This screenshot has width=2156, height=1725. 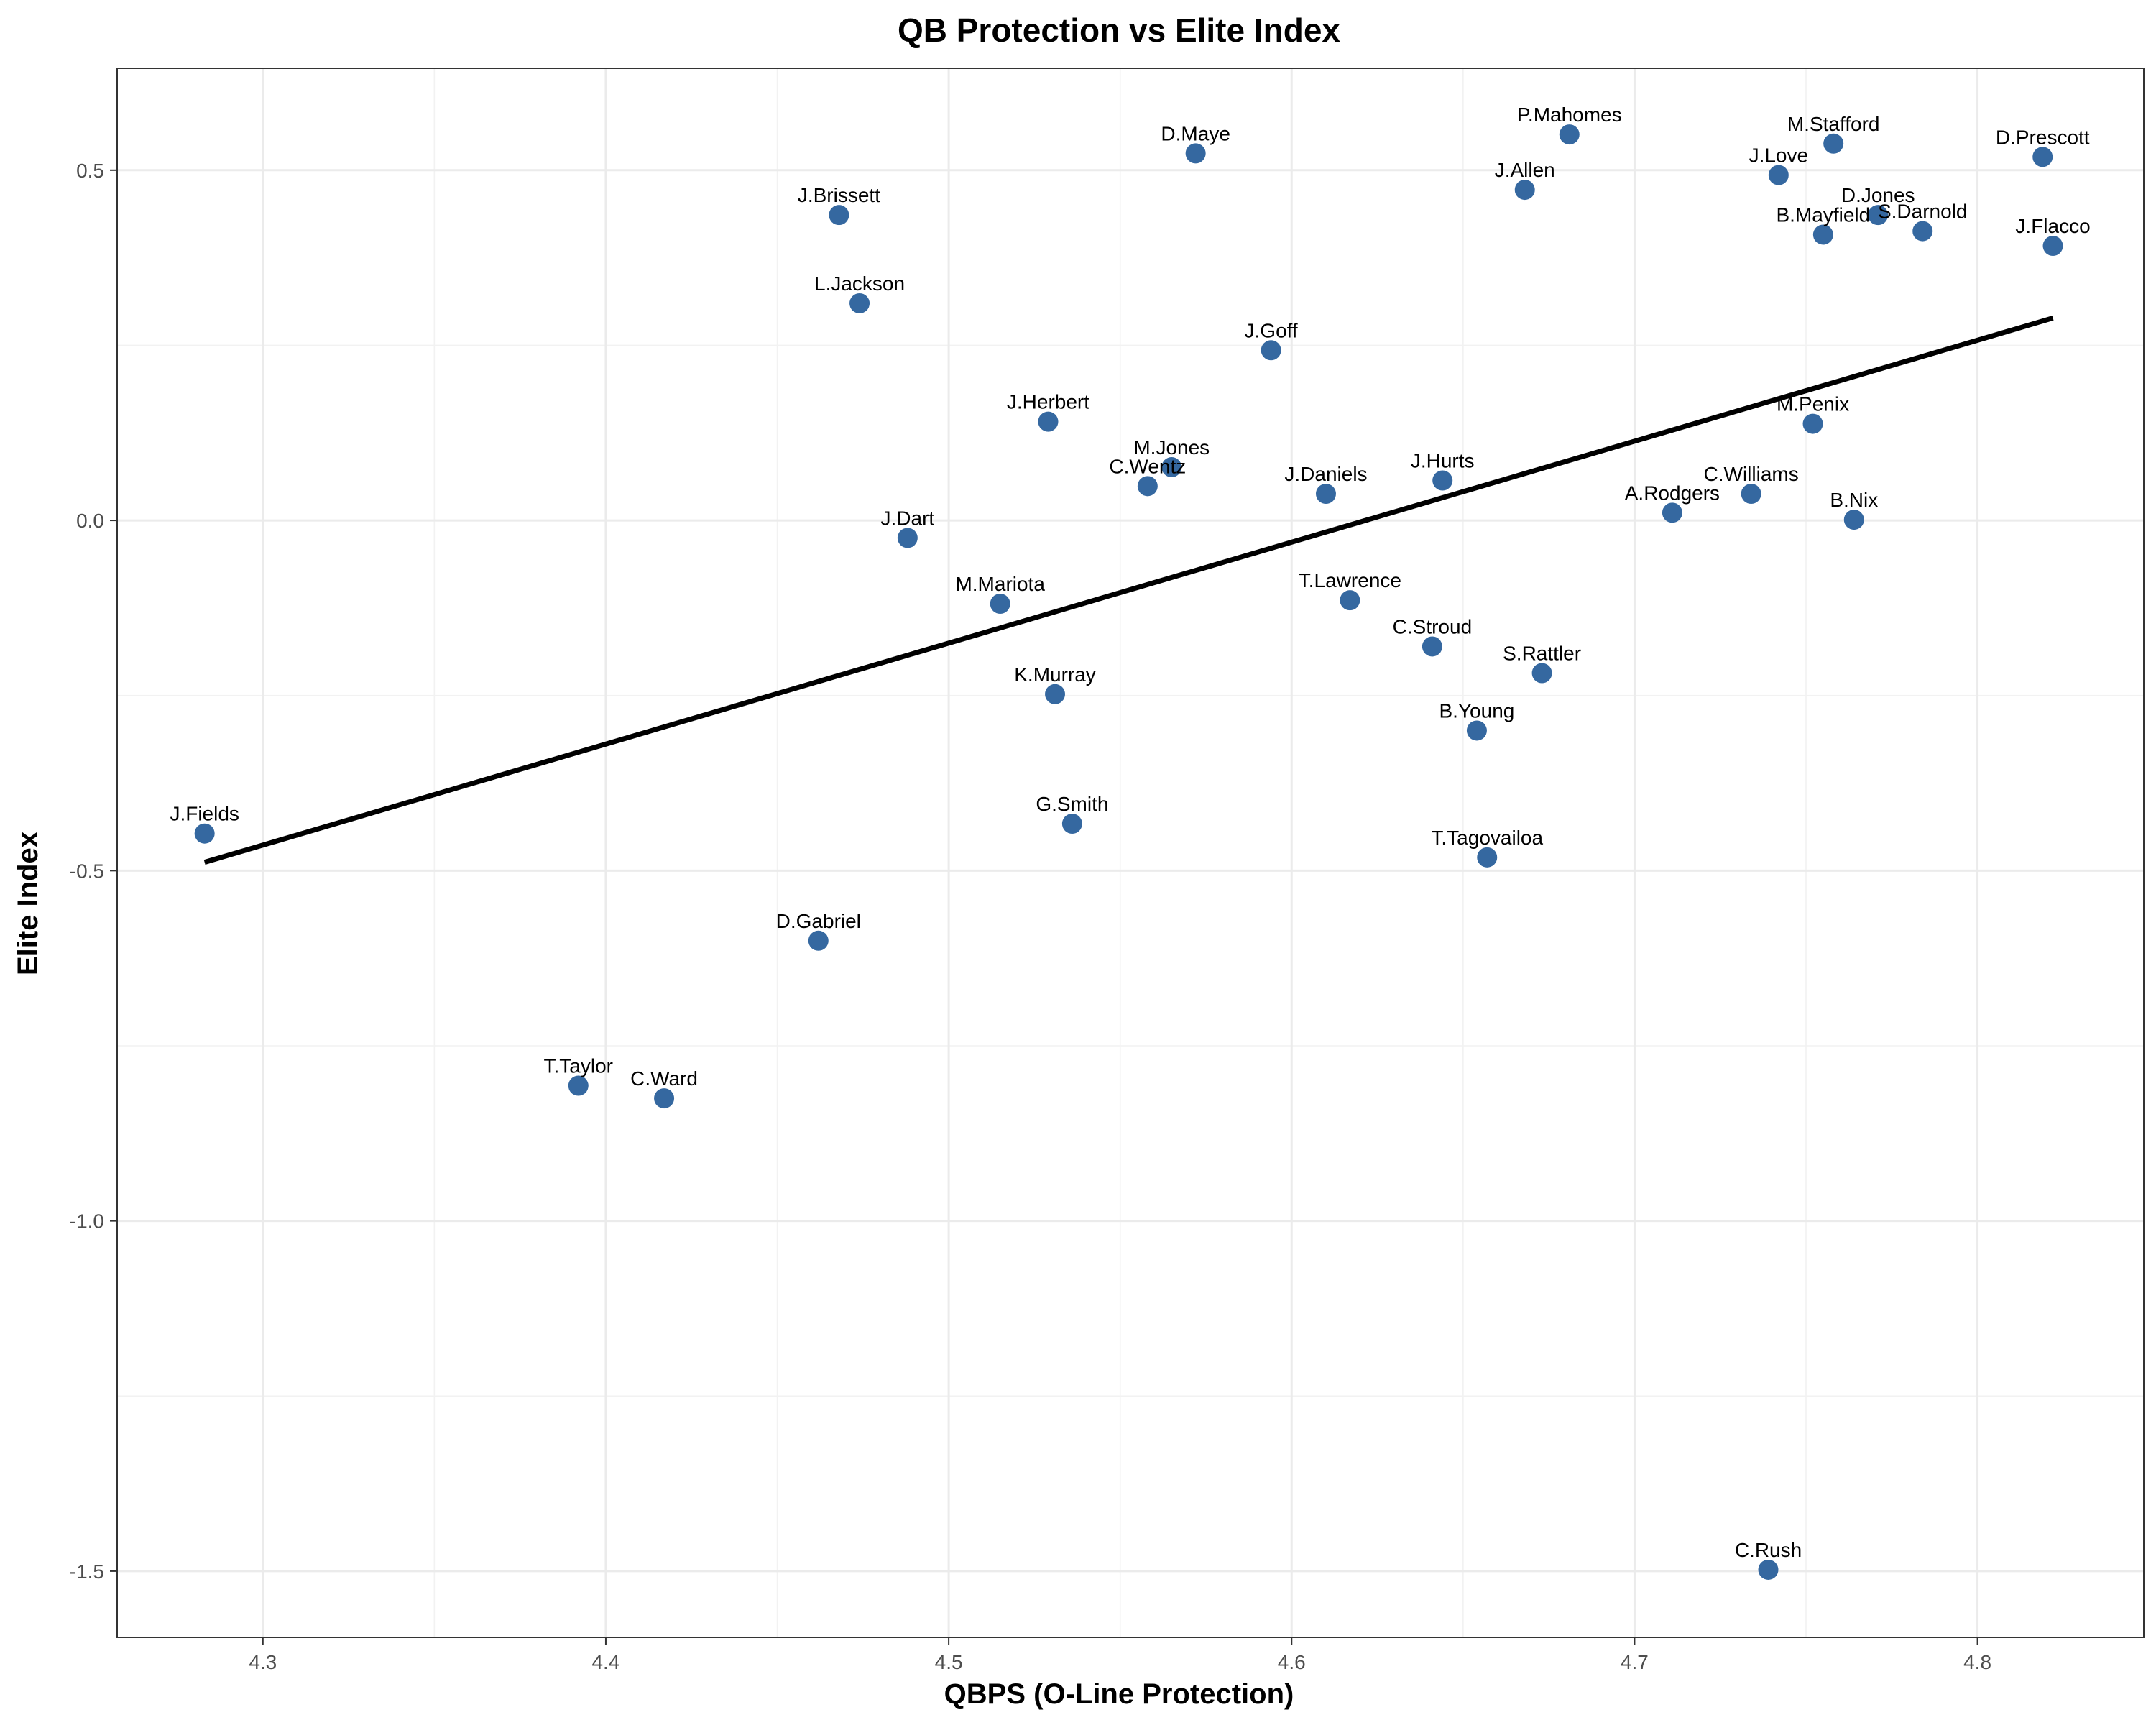 What do you see at coordinates (1196, 133) in the screenshot?
I see `point-label: D.Maye` at bounding box center [1196, 133].